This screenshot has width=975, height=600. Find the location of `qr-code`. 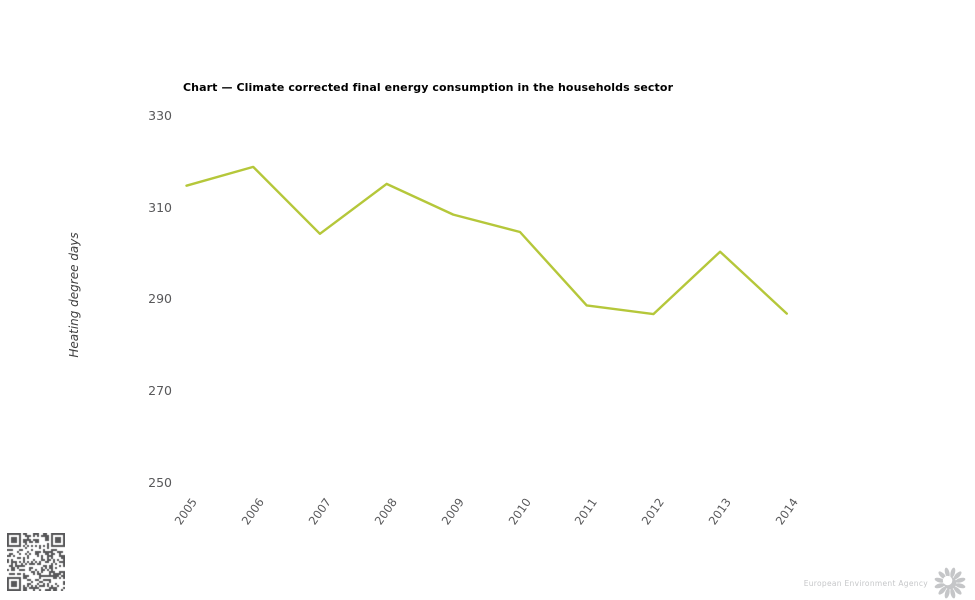

qr-code is located at coordinates (36, 562).